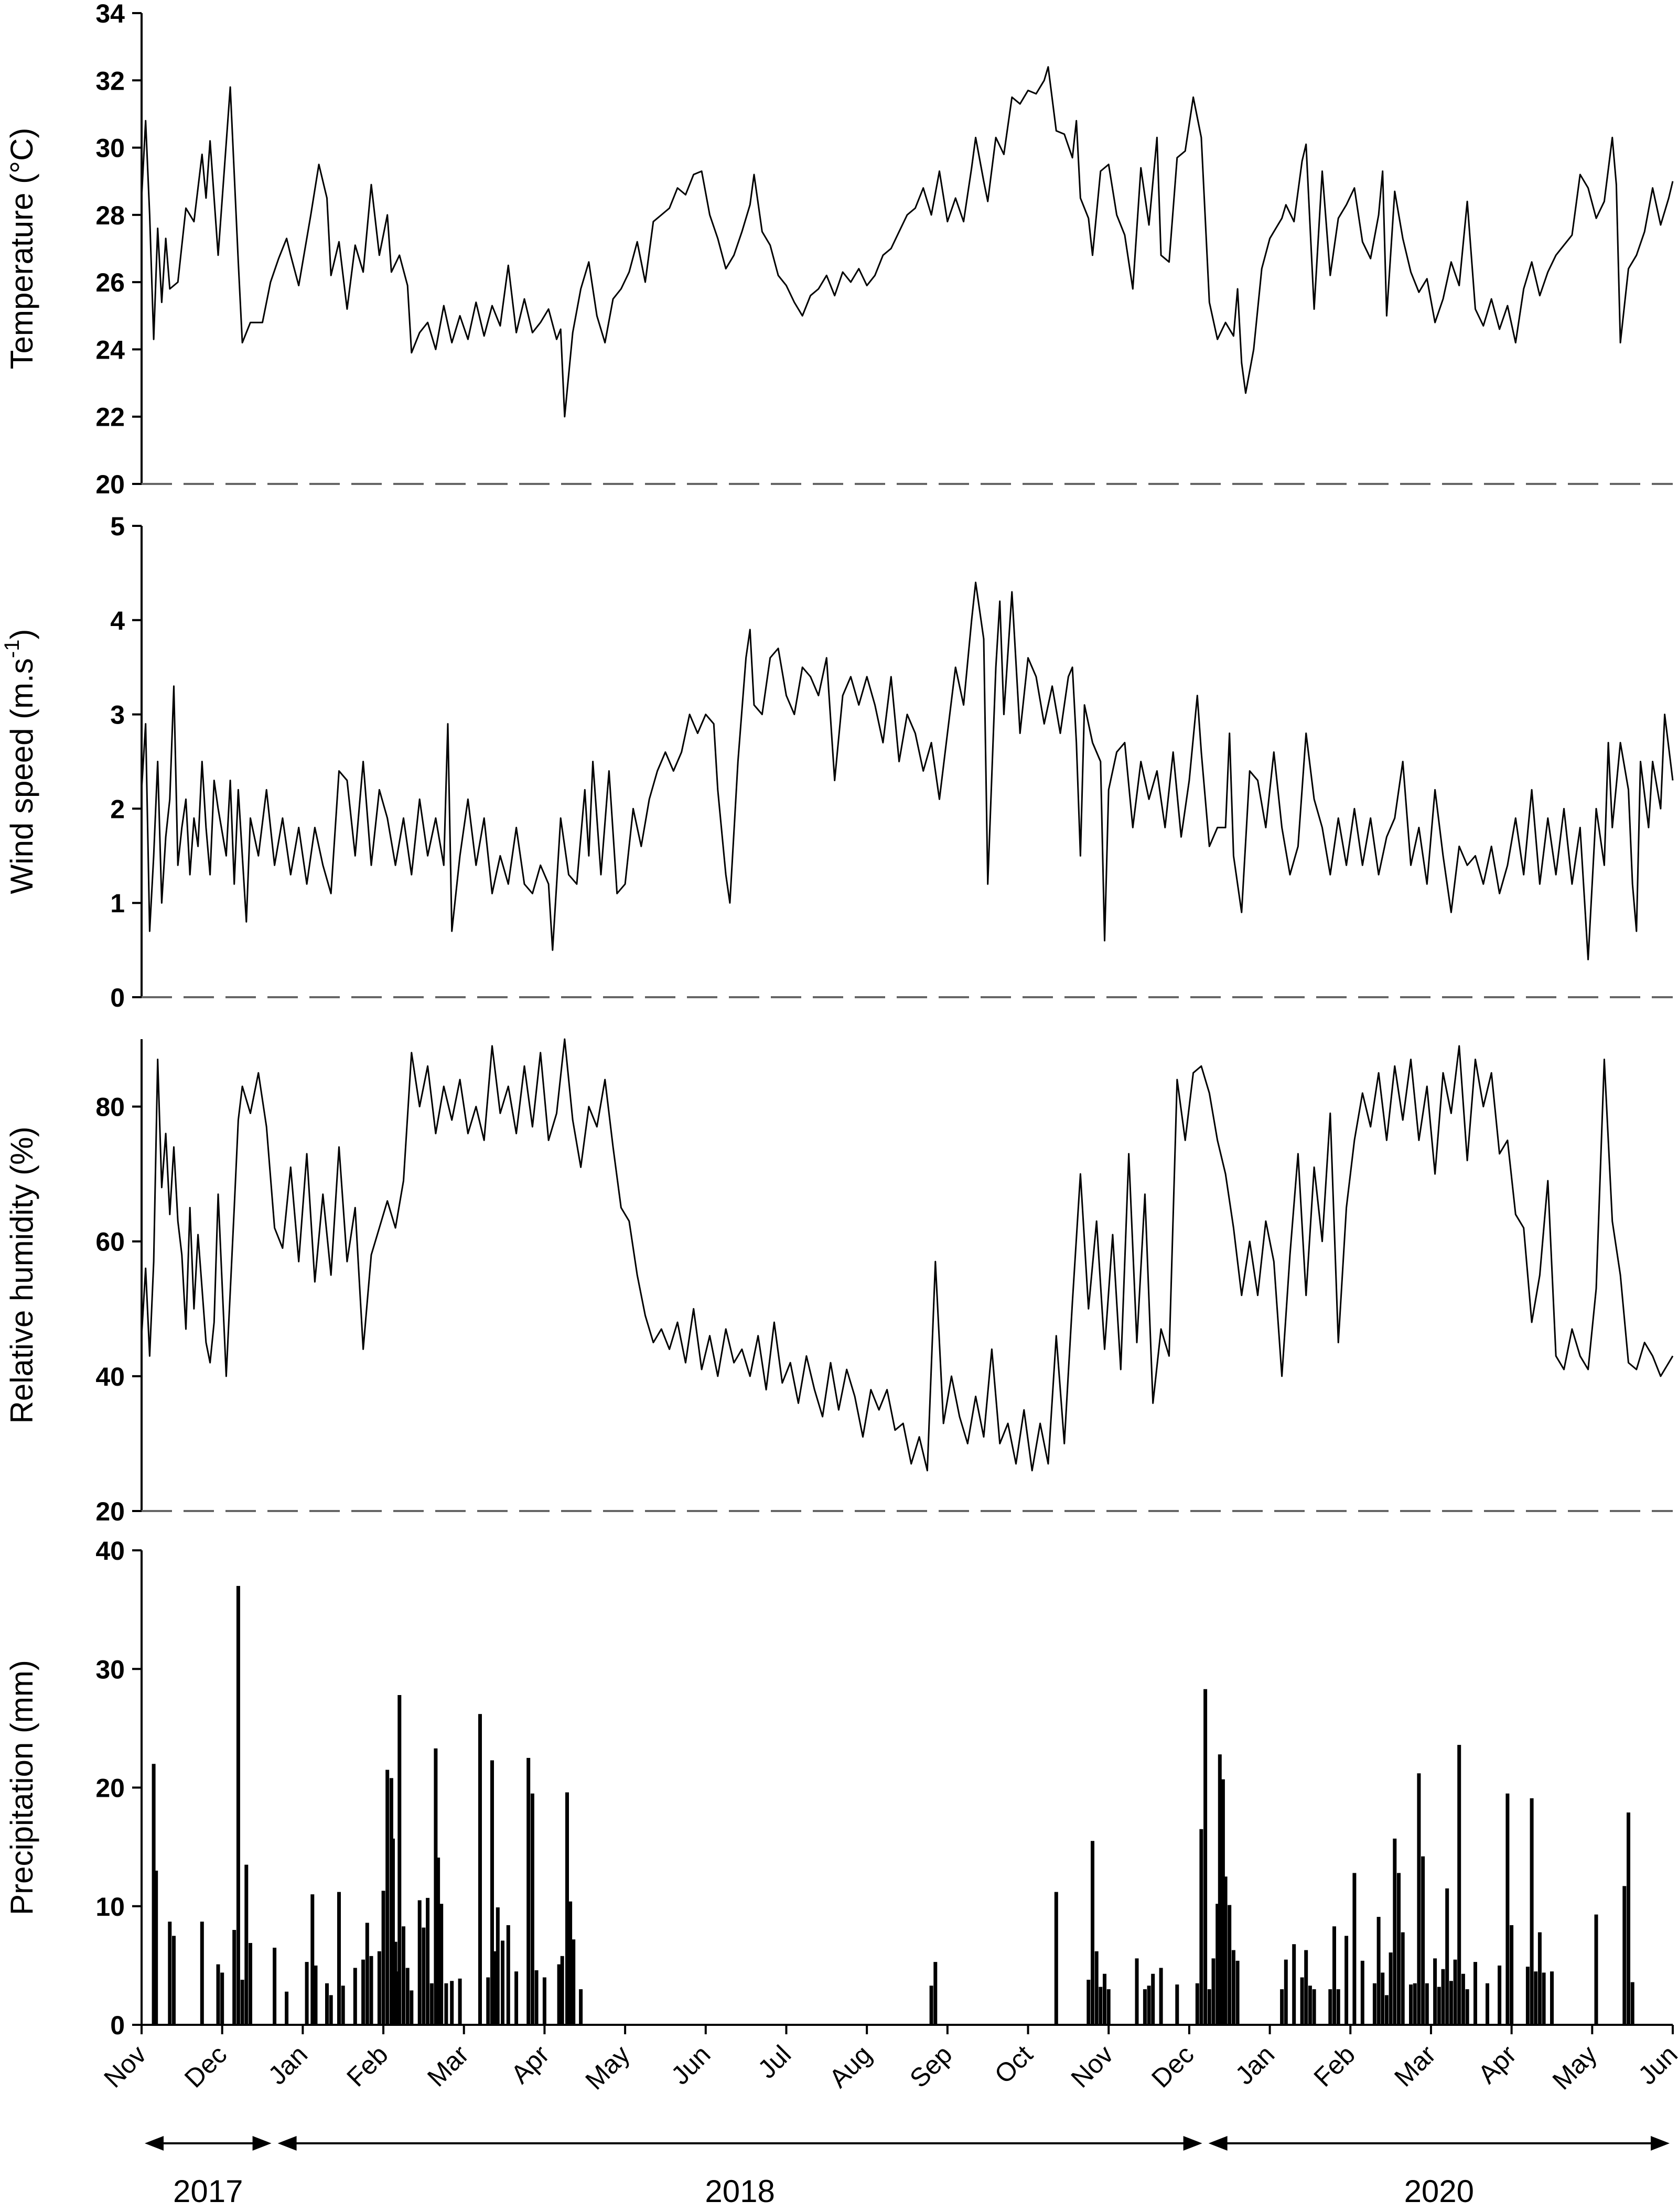 The width and height of the screenshot is (1678, 2212). I want to click on y-tick-label: 5, so click(118, 526).